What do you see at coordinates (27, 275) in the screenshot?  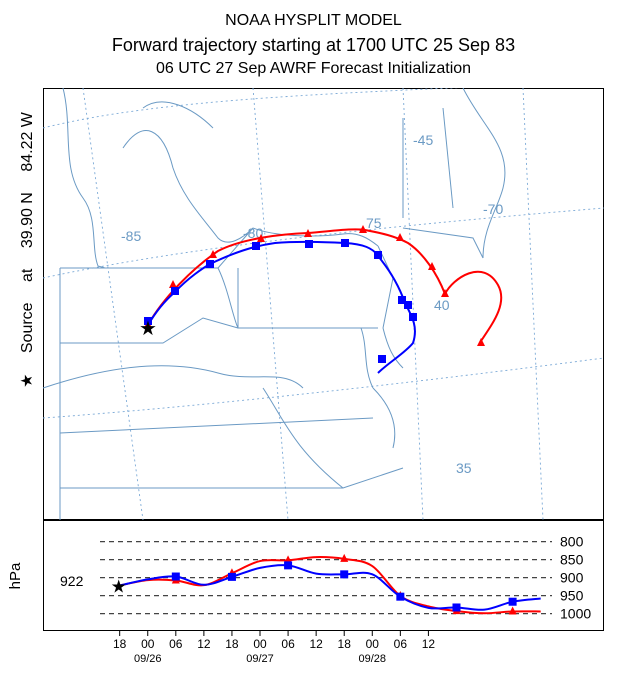 I see `source-at-label: at` at bounding box center [27, 275].